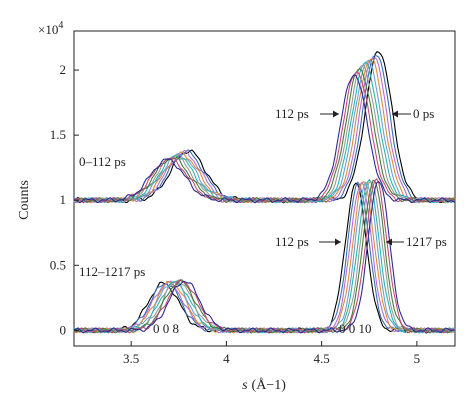 This screenshot has height=413, width=474. What do you see at coordinates (60, 25) in the screenshot?
I see `y-multiplier-exponent: 4` at bounding box center [60, 25].